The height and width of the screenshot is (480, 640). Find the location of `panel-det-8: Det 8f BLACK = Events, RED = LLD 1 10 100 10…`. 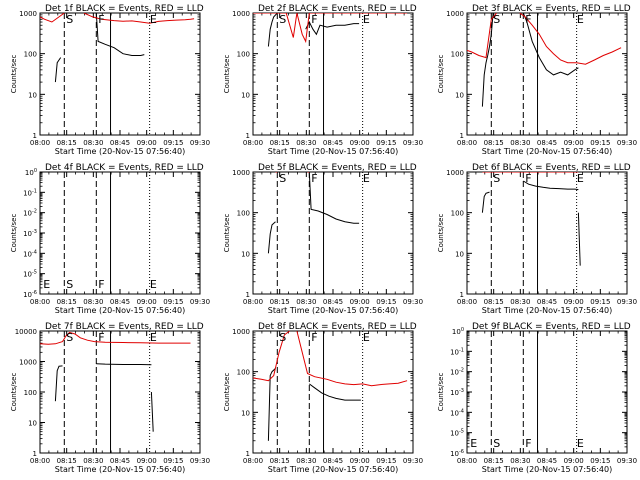

panel-det-8: Det 8f BLACK = Events, RED = LLD 1 10 100 10… is located at coordinates (323, 398).